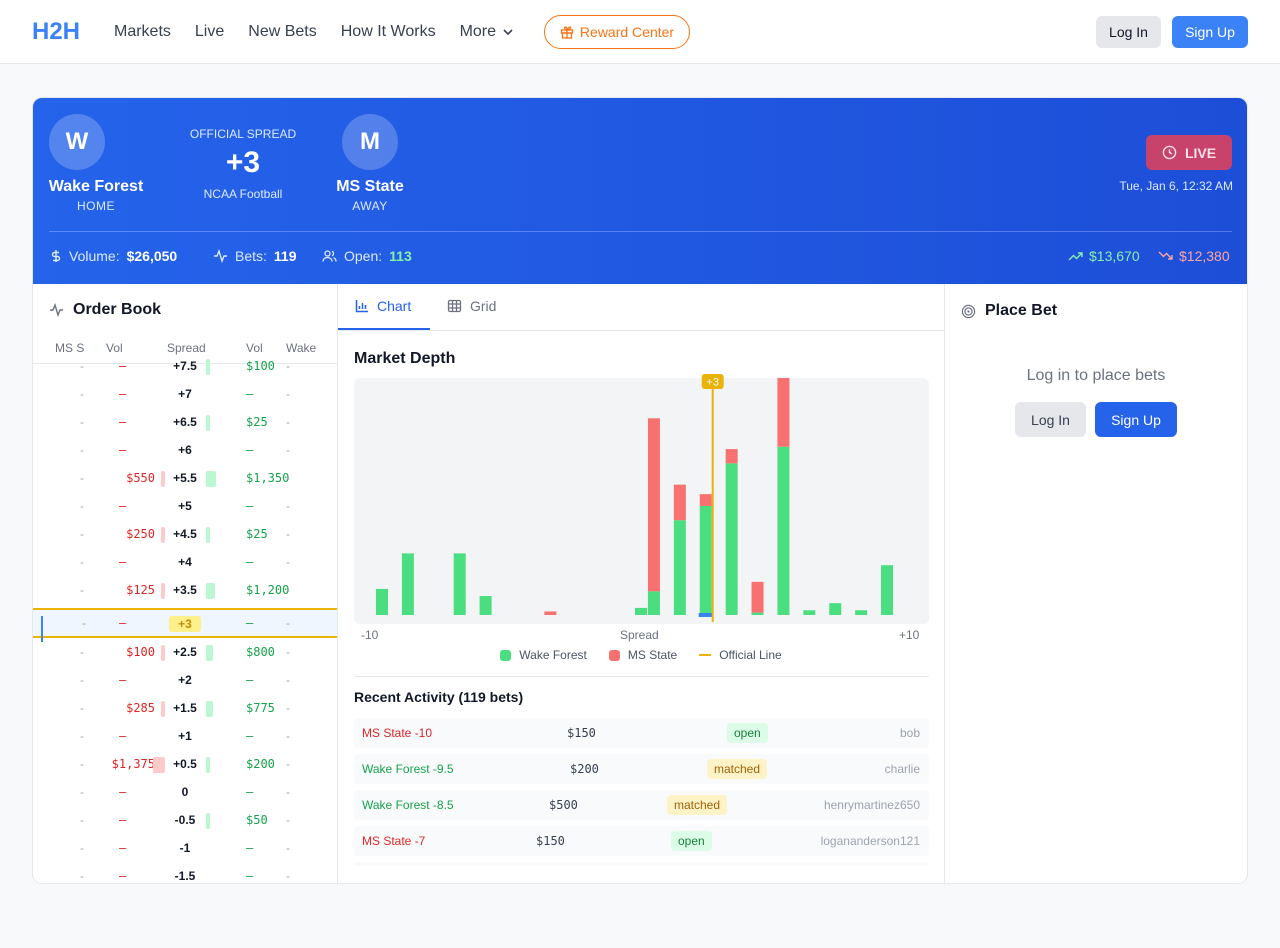 This screenshot has width=1280, height=948. I want to click on order-book-row: - $100 +2.5 $800-, so click(185, 654).